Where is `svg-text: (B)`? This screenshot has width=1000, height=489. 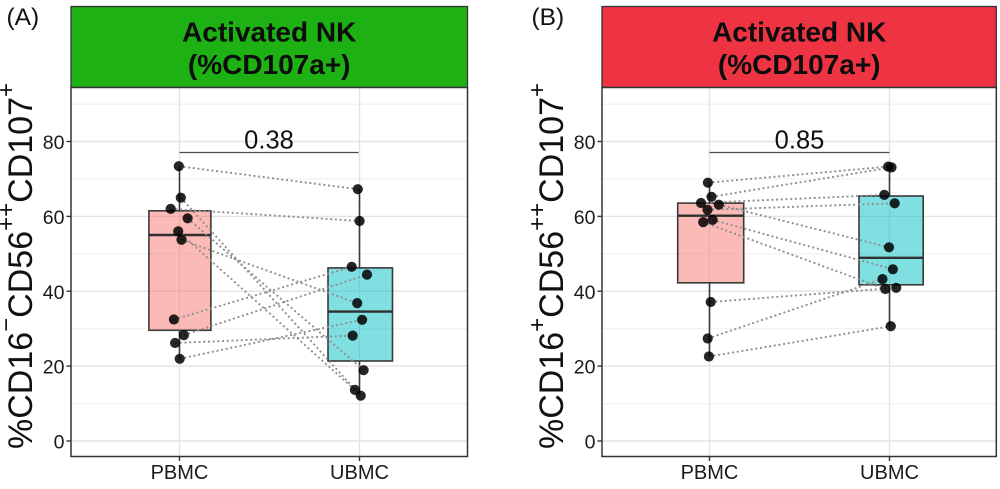 svg-text: (B) is located at coordinates (548, 17).